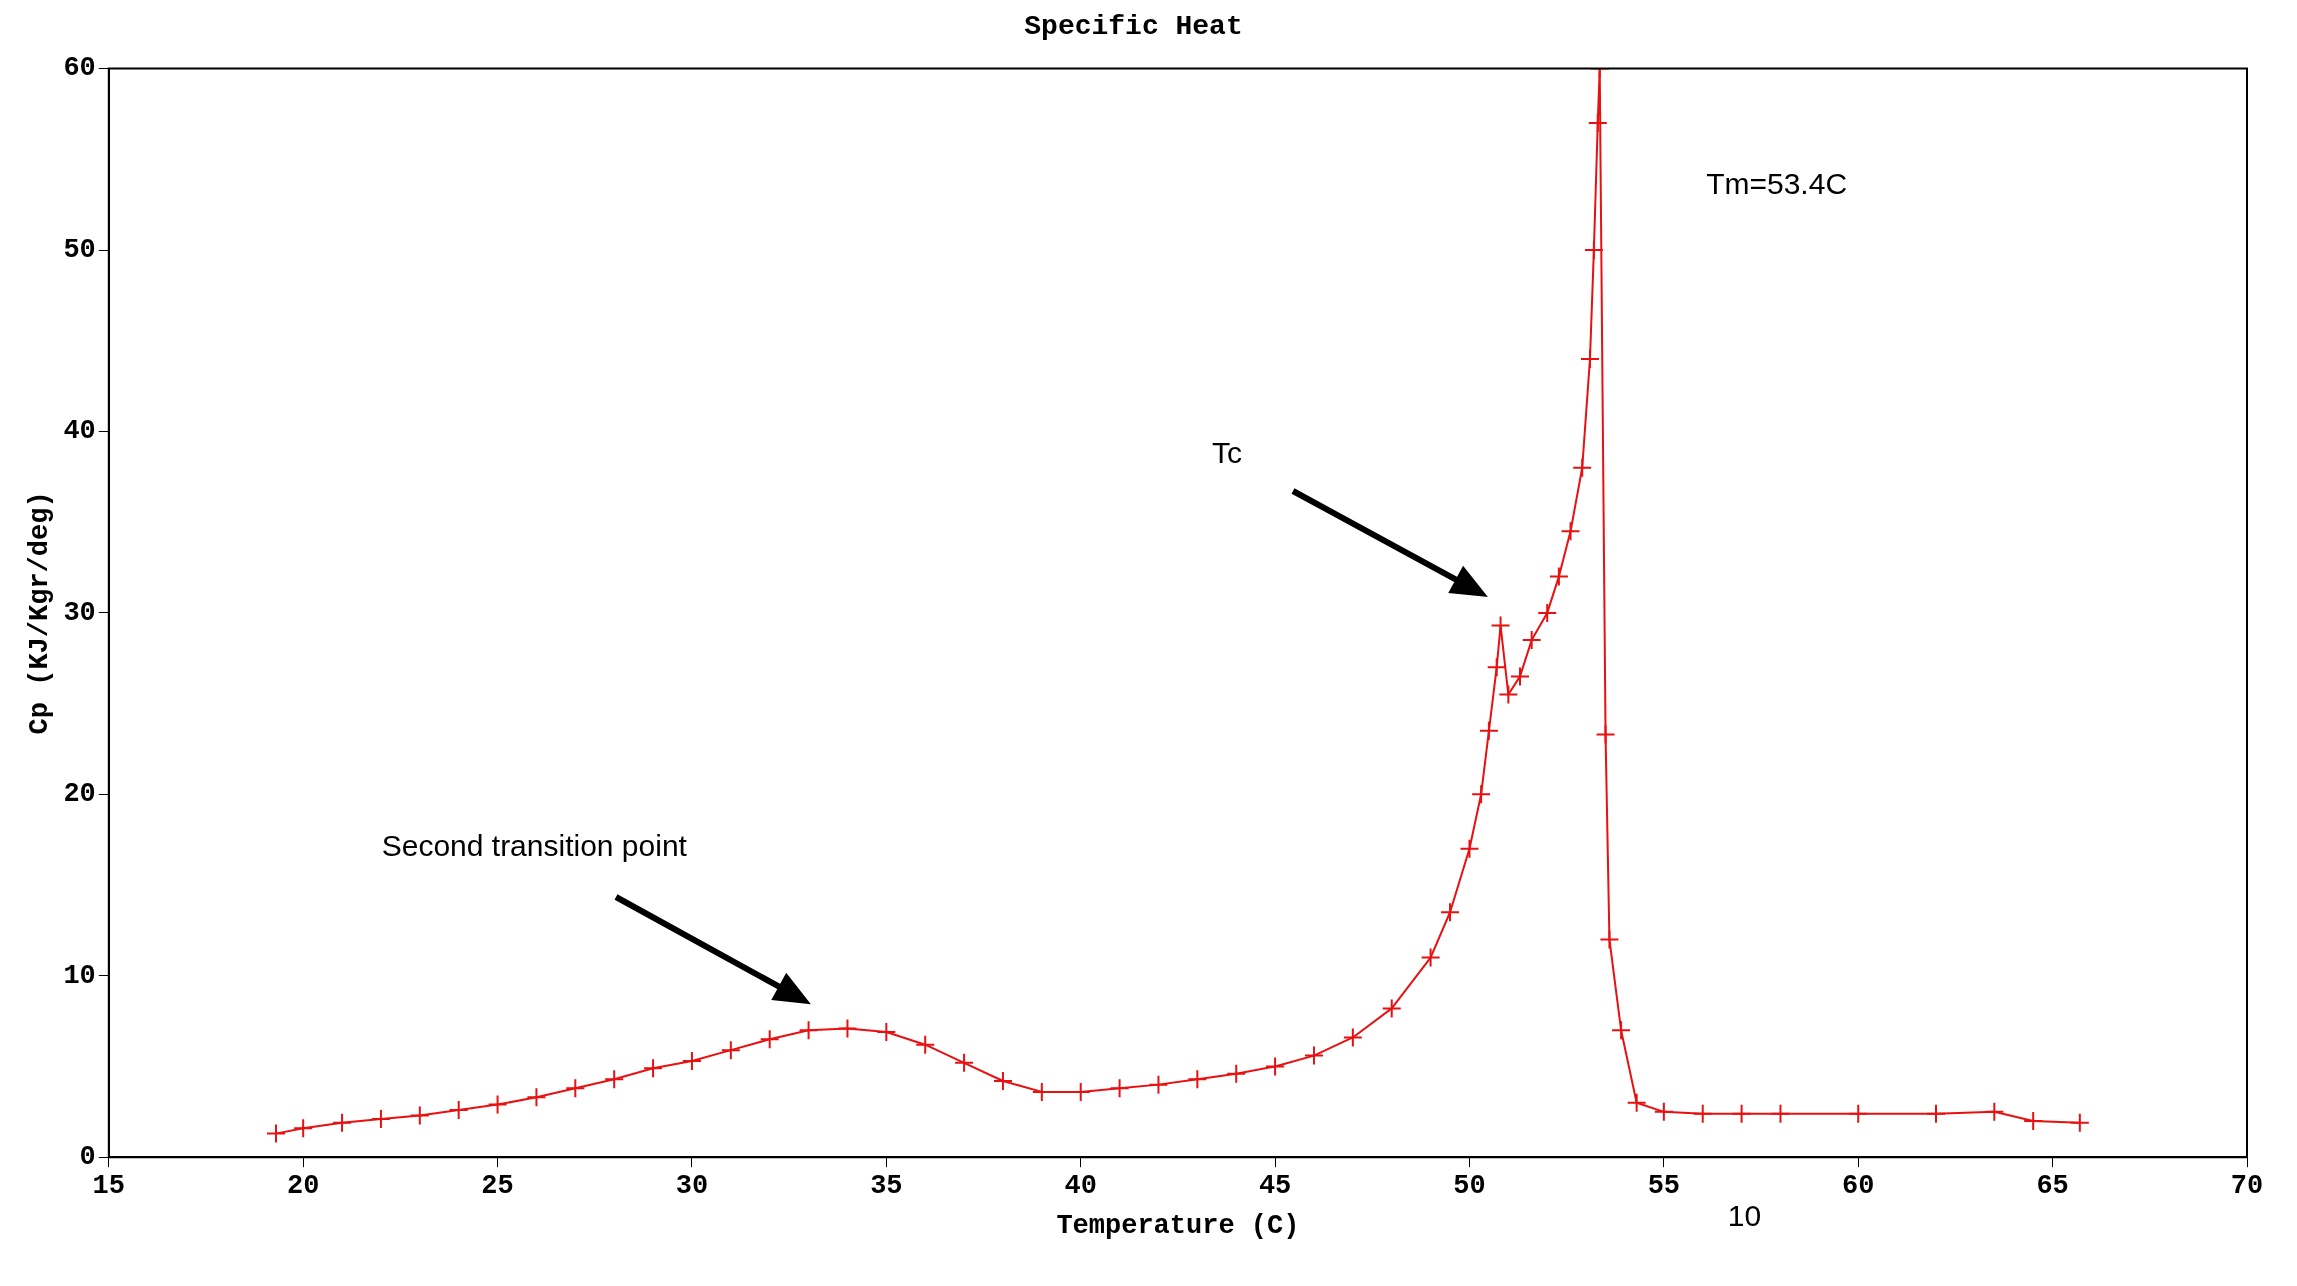 This screenshot has width=2297, height=1286. I want to click on x-tick-label: 25, so click(497, 1186).